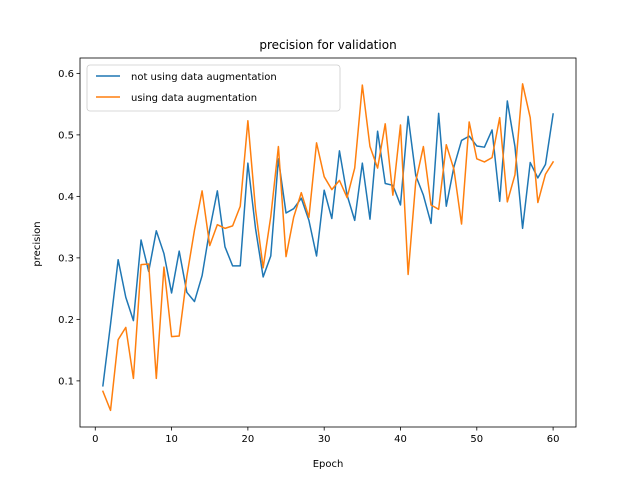  I want to click on x-tick-label: 0, so click(95, 439).